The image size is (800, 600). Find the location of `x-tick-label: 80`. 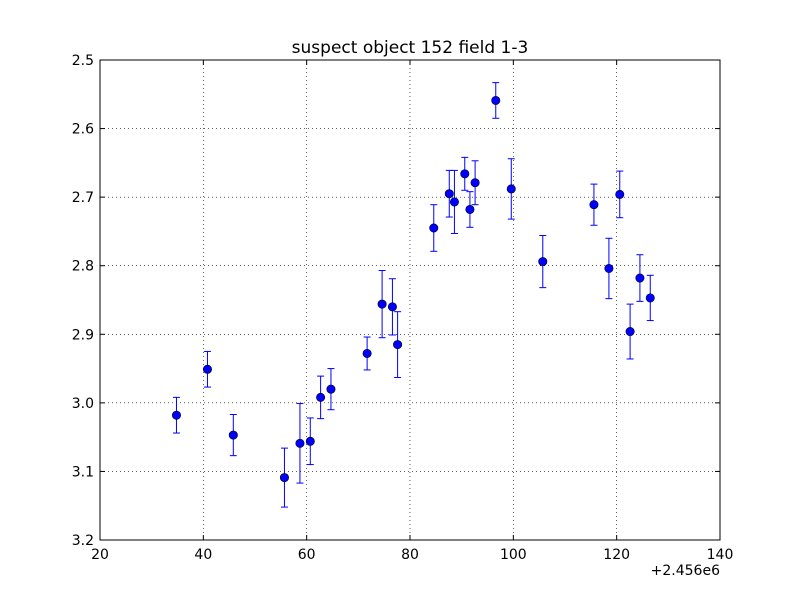

x-tick-label: 80 is located at coordinates (410, 555).